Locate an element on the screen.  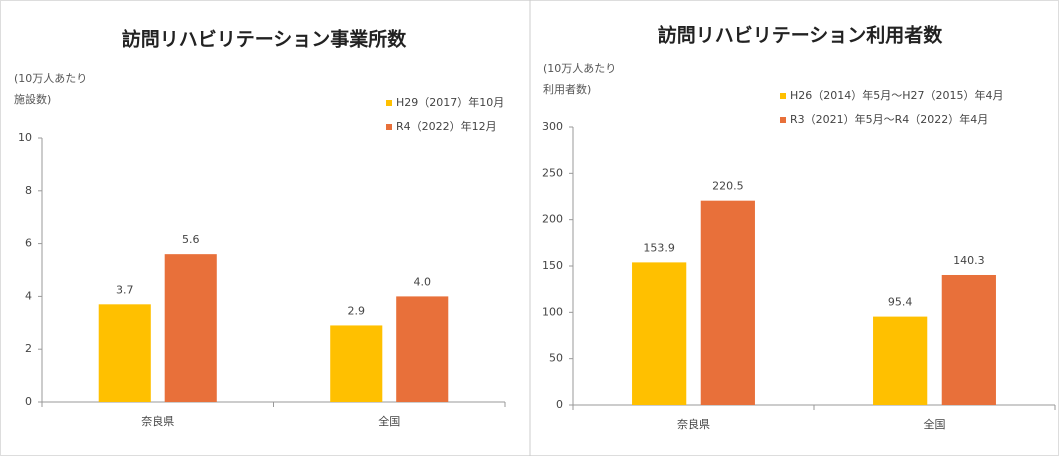
chart-title: 訪問リハビリテーション事業所数 is located at coordinates (265, 39).